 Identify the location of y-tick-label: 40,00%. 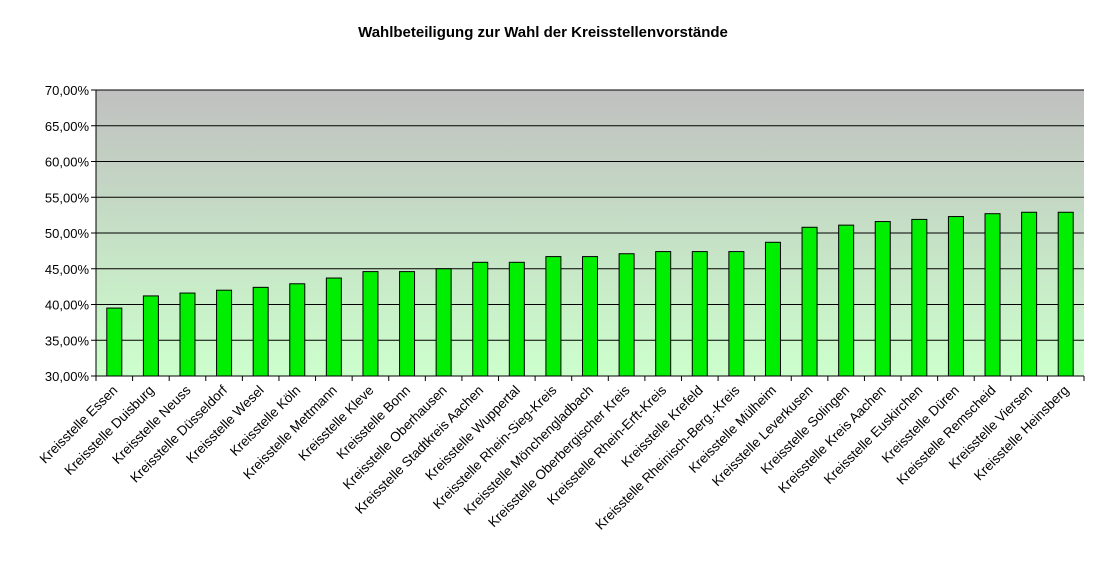
(67, 305).